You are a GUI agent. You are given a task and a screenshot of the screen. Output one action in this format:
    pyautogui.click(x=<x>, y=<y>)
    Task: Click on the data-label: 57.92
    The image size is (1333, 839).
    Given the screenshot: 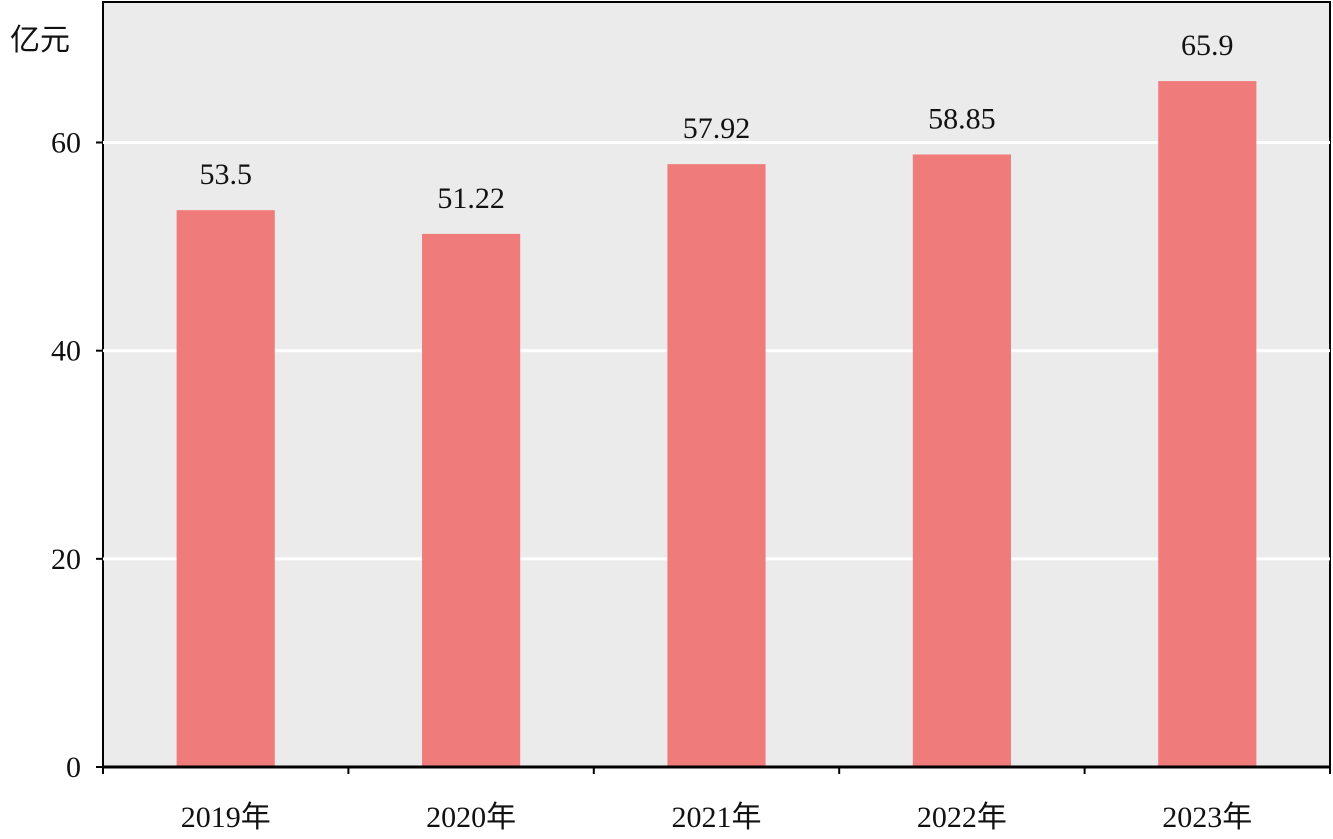 What is the action you would take?
    pyautogui.click(x=717, y=128)
    